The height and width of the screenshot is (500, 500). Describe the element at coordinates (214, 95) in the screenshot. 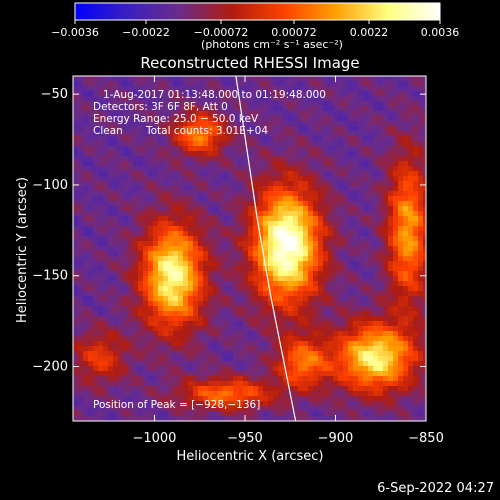

I see `annotation-time-range: 1-Aug-2017 01:13:48.000 to 01:19:48.000` at that location.